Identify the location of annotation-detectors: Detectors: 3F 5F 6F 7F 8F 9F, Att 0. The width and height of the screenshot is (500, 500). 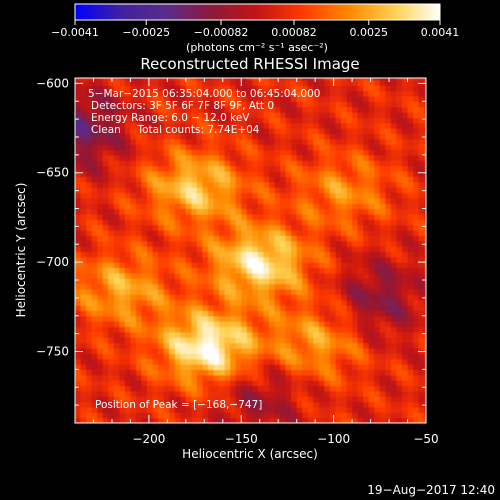
(182, 106).